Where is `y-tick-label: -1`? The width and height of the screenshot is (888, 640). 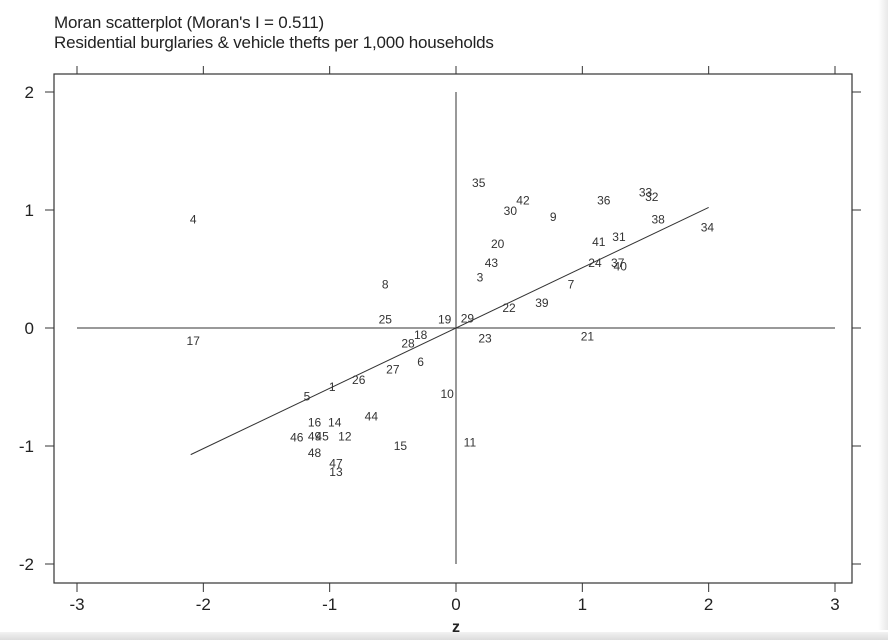 y-tick-label: -1 is located at coordinates (26, 446).